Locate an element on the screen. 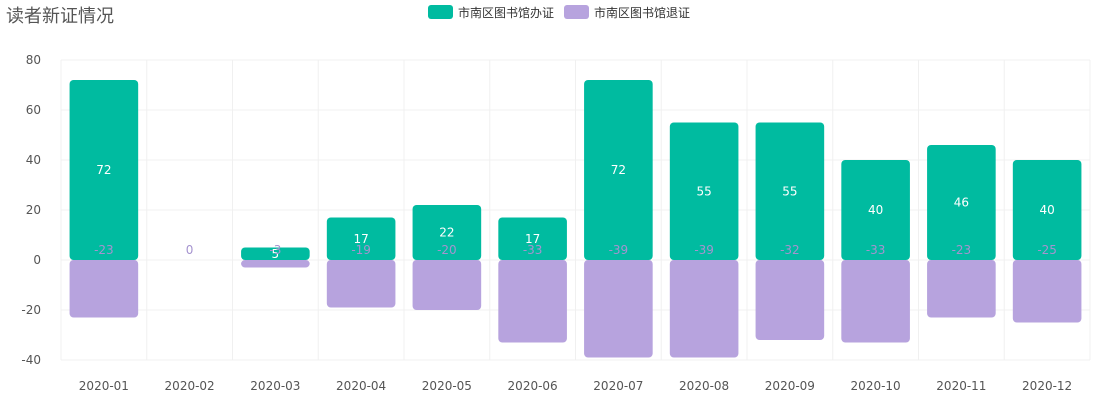  x-tick-label: 2020-03 is located at coordinates (275, 386).